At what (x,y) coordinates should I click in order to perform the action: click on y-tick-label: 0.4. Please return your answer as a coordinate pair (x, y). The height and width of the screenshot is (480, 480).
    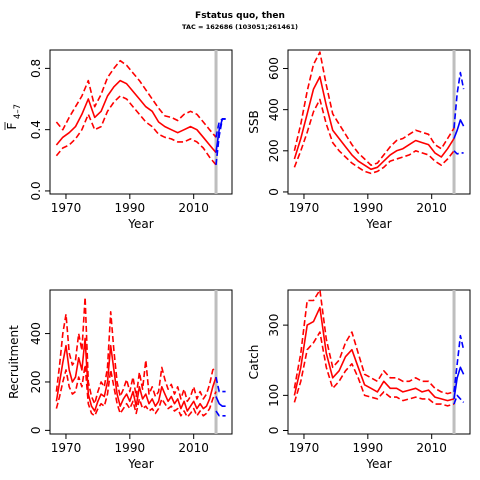
    Looking at the image, I should click on (36, 129).